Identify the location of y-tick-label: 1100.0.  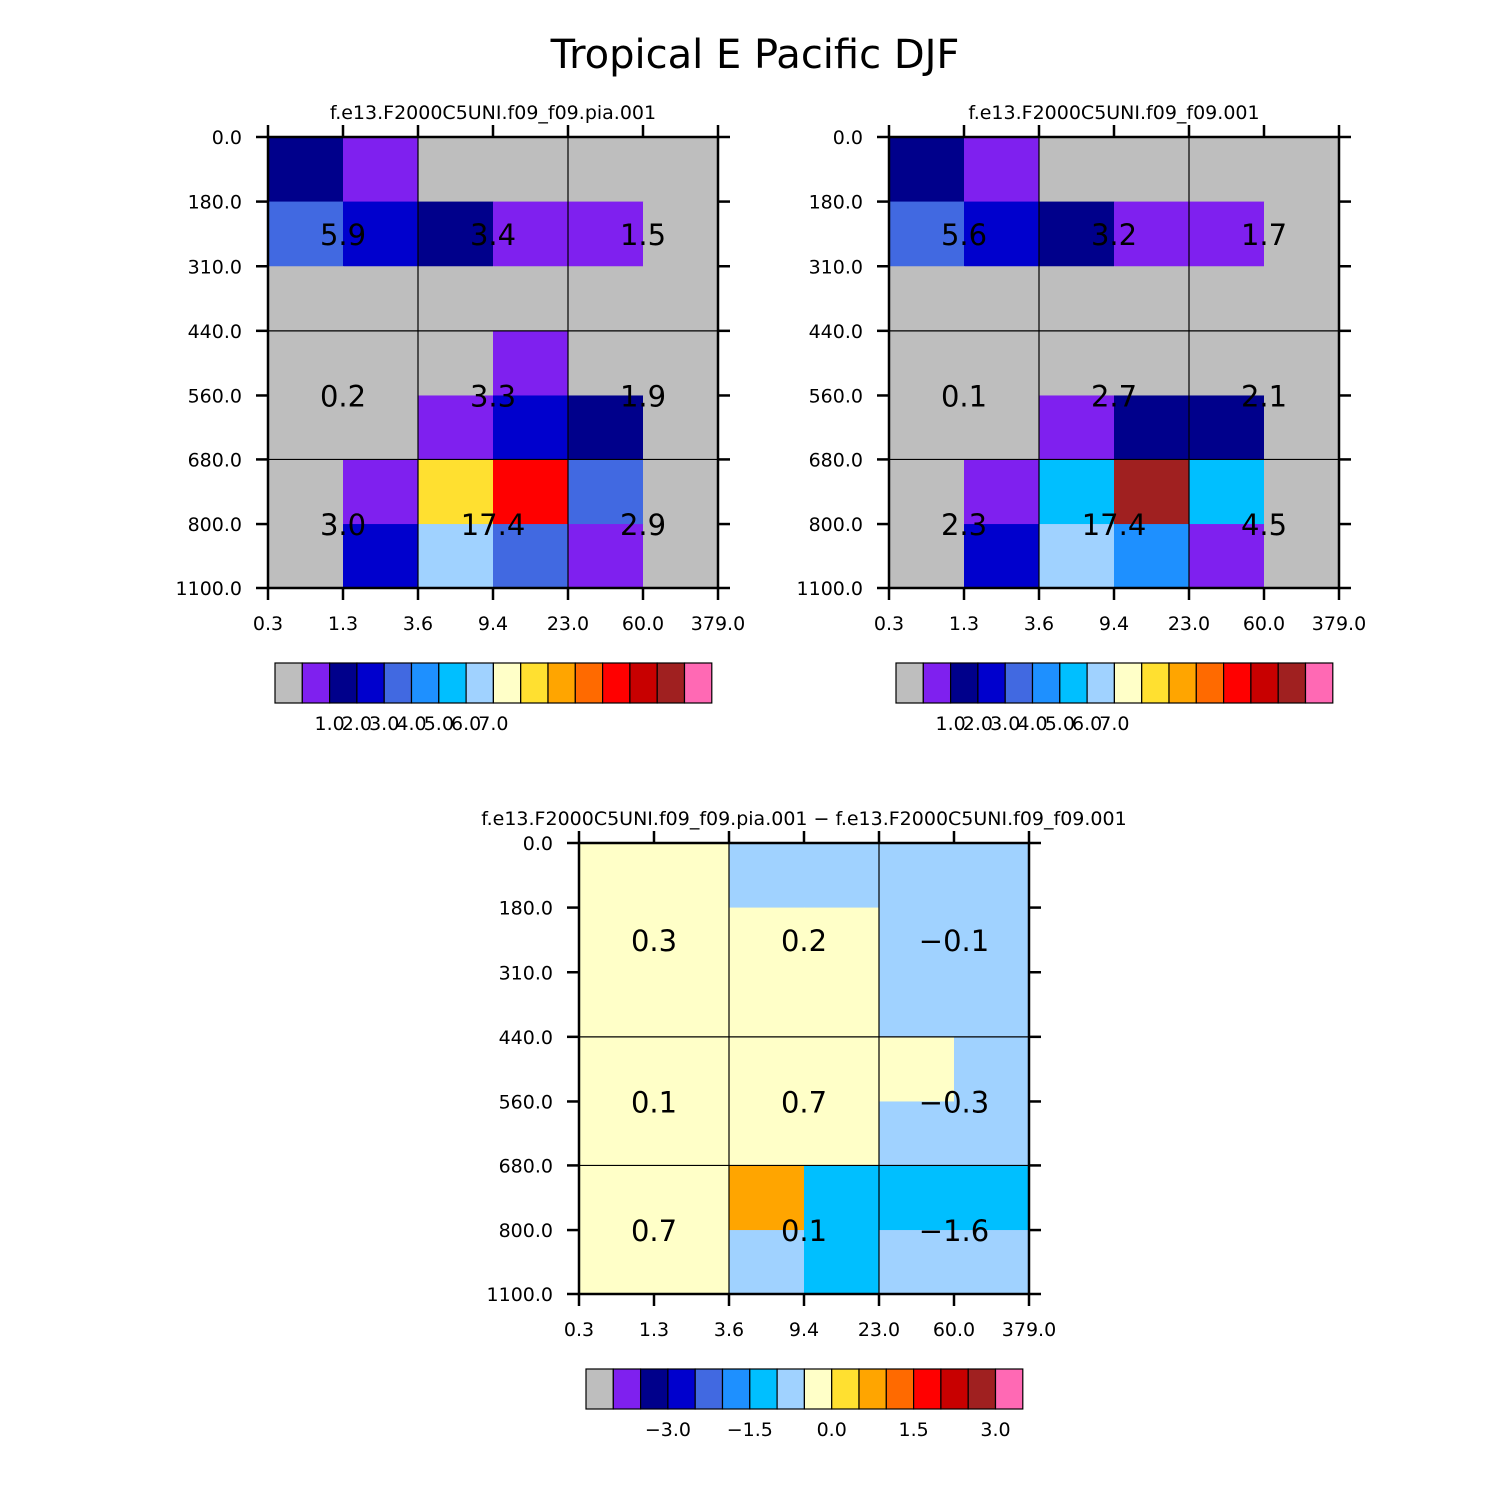
(830, 589).